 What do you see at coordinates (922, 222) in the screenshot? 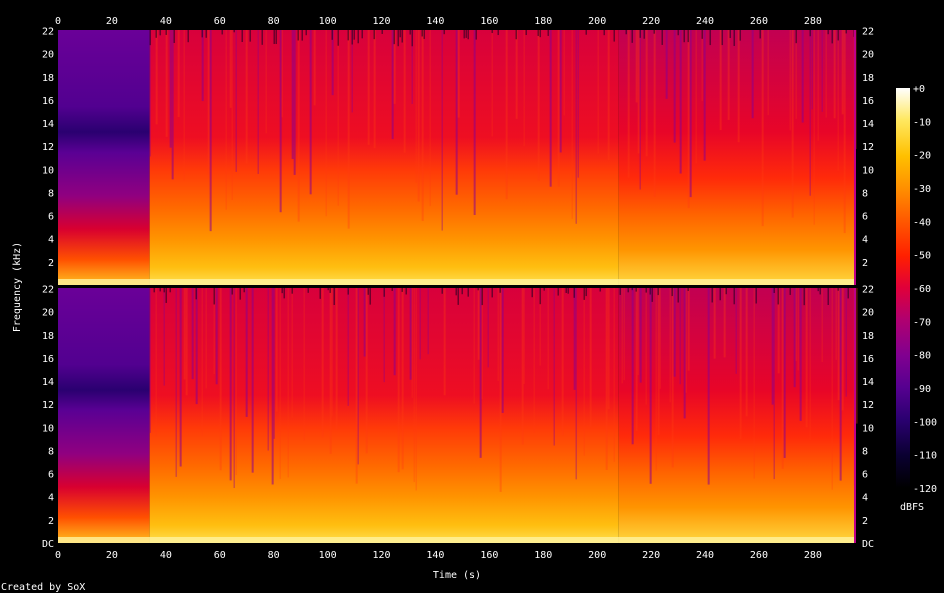
I see `colorbar-tick-label: -40` at bounding box center [922, 222].